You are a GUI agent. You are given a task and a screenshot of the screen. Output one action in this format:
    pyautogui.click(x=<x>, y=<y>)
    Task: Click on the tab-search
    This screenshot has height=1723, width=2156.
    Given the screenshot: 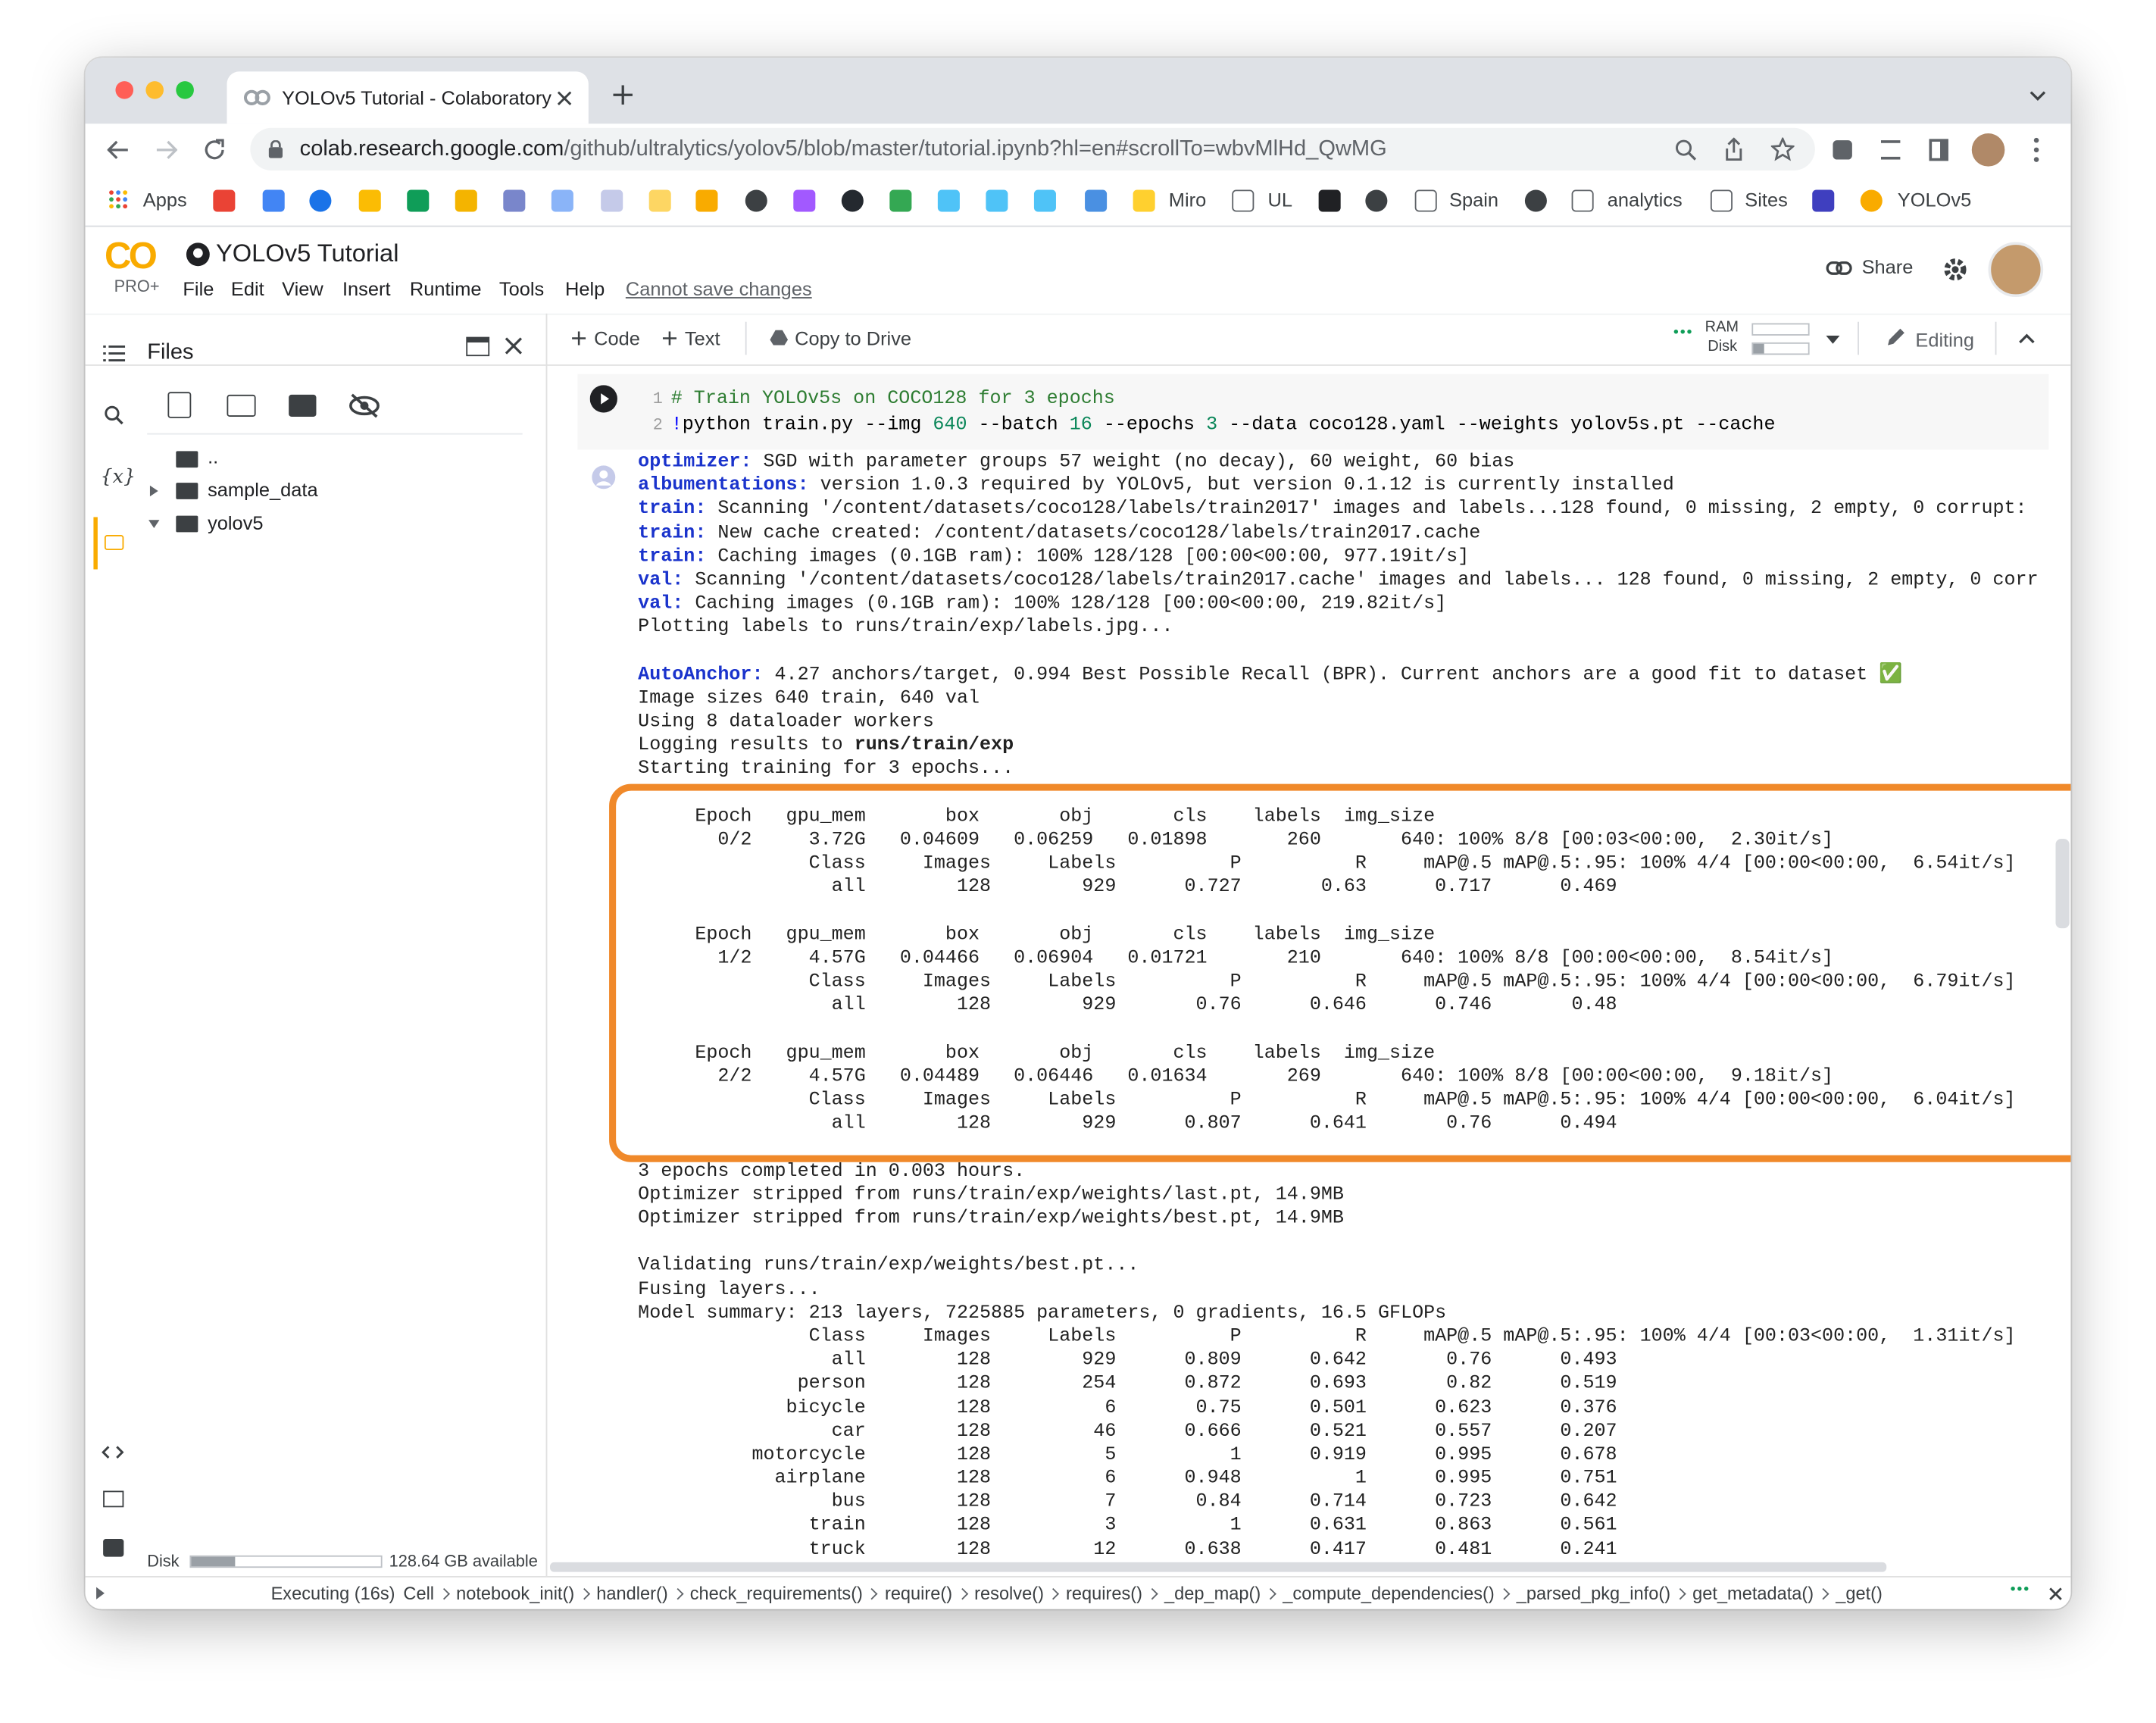 What is the action you would take?
    pyautogui.click(x=2038, y=96)
    